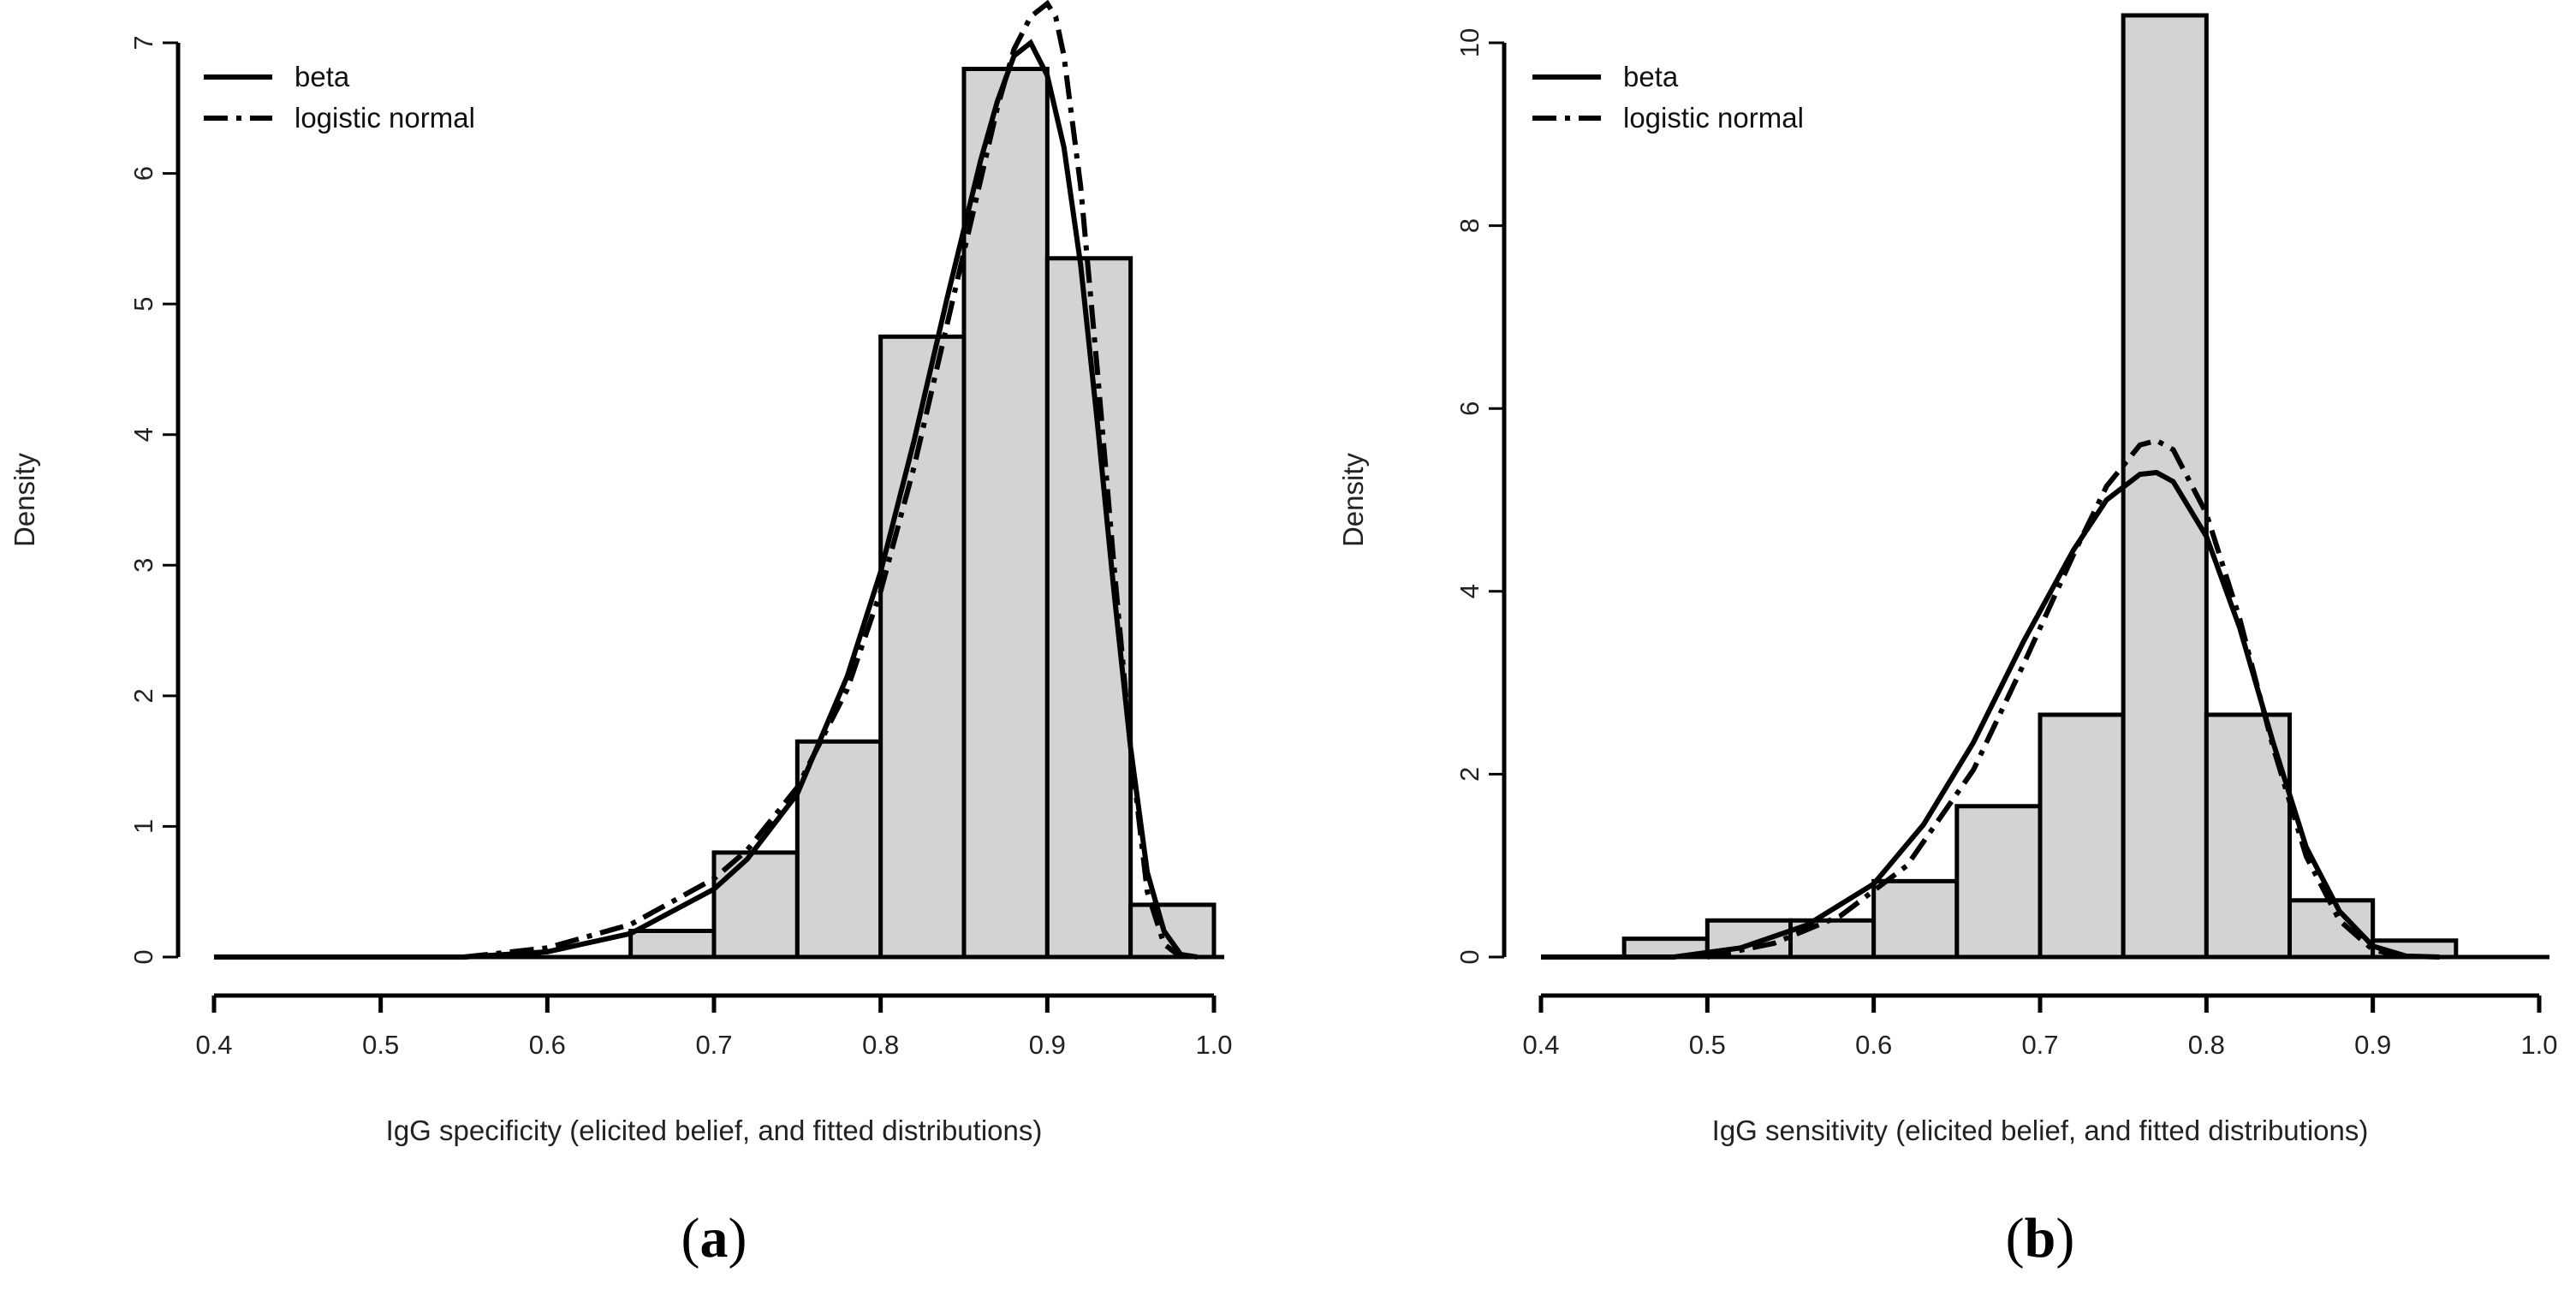 This screenshot has height=1302, width=2576. What do you see at coordinates (714, 1238) in the screenshot?
I see `panel-label-a: (a)` at bounding box center [714, 1238].